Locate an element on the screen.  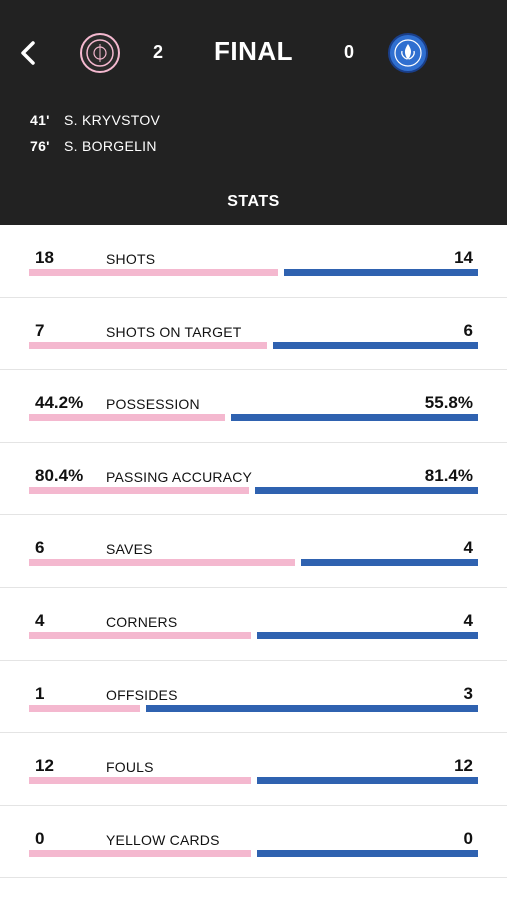
stat-label: SAVES is located at coordinates (129, 549).